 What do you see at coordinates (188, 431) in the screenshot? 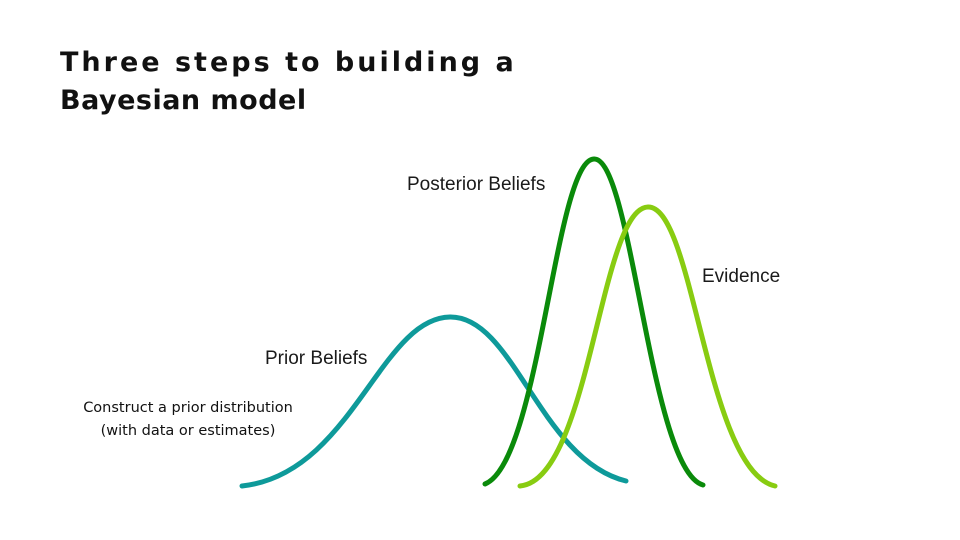
I see `caption-line-2: (with data or estimates)` at bounding box center [188, 431].